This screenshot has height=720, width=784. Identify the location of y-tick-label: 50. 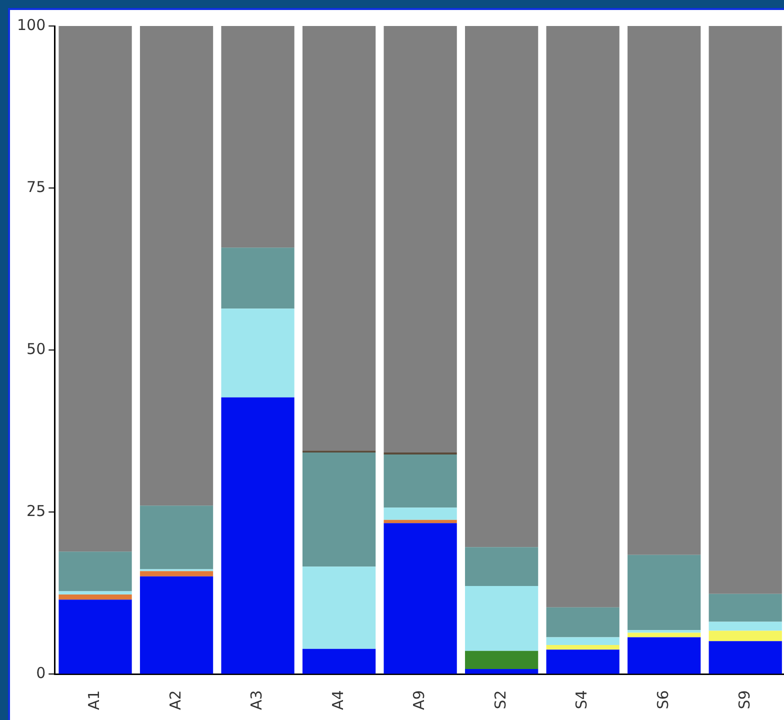
(36, 349).